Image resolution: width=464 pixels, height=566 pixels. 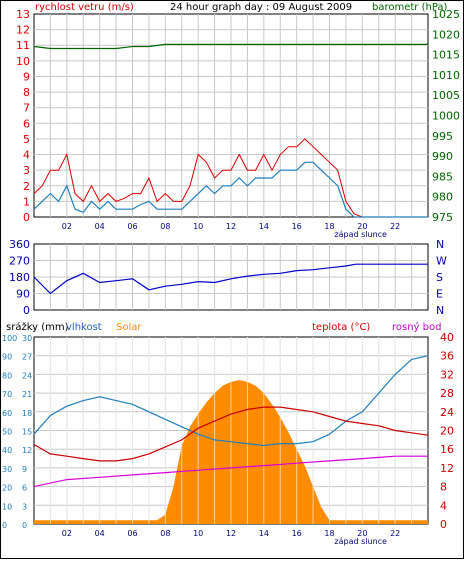 I want to click on series-line-direction, so click(x=230, y=279).